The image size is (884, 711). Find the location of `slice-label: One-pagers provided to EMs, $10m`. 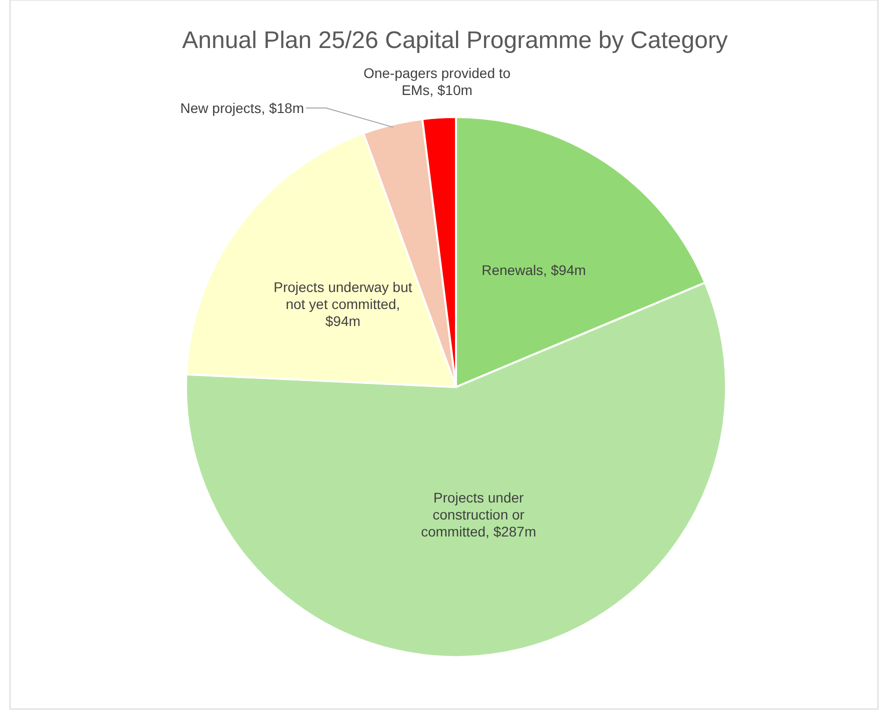

slice-label: One-pagers provided to EMs, $10m is located at coordinates (437, 81).